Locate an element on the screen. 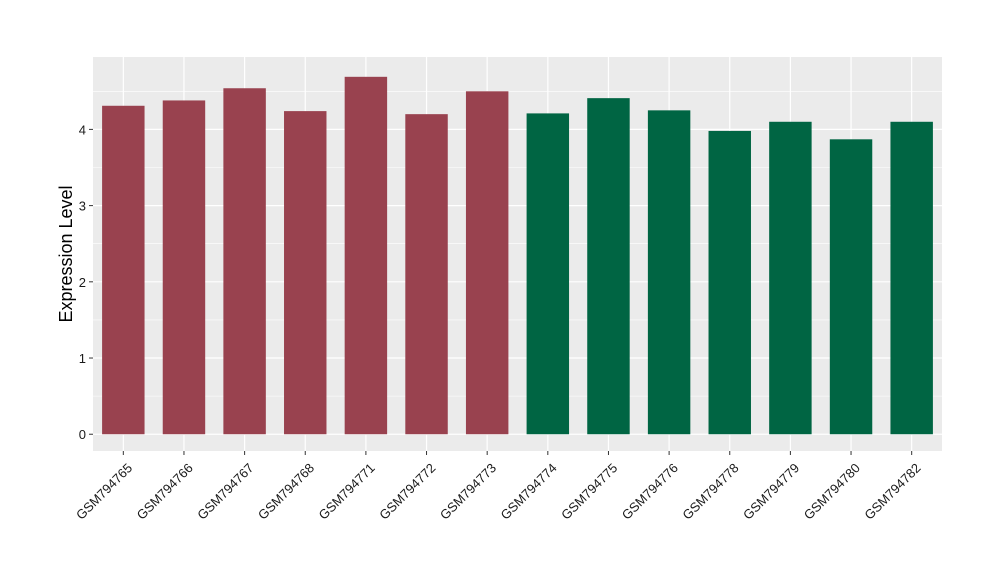  y-tick-label: 0 is located at coordinates (82, 434).